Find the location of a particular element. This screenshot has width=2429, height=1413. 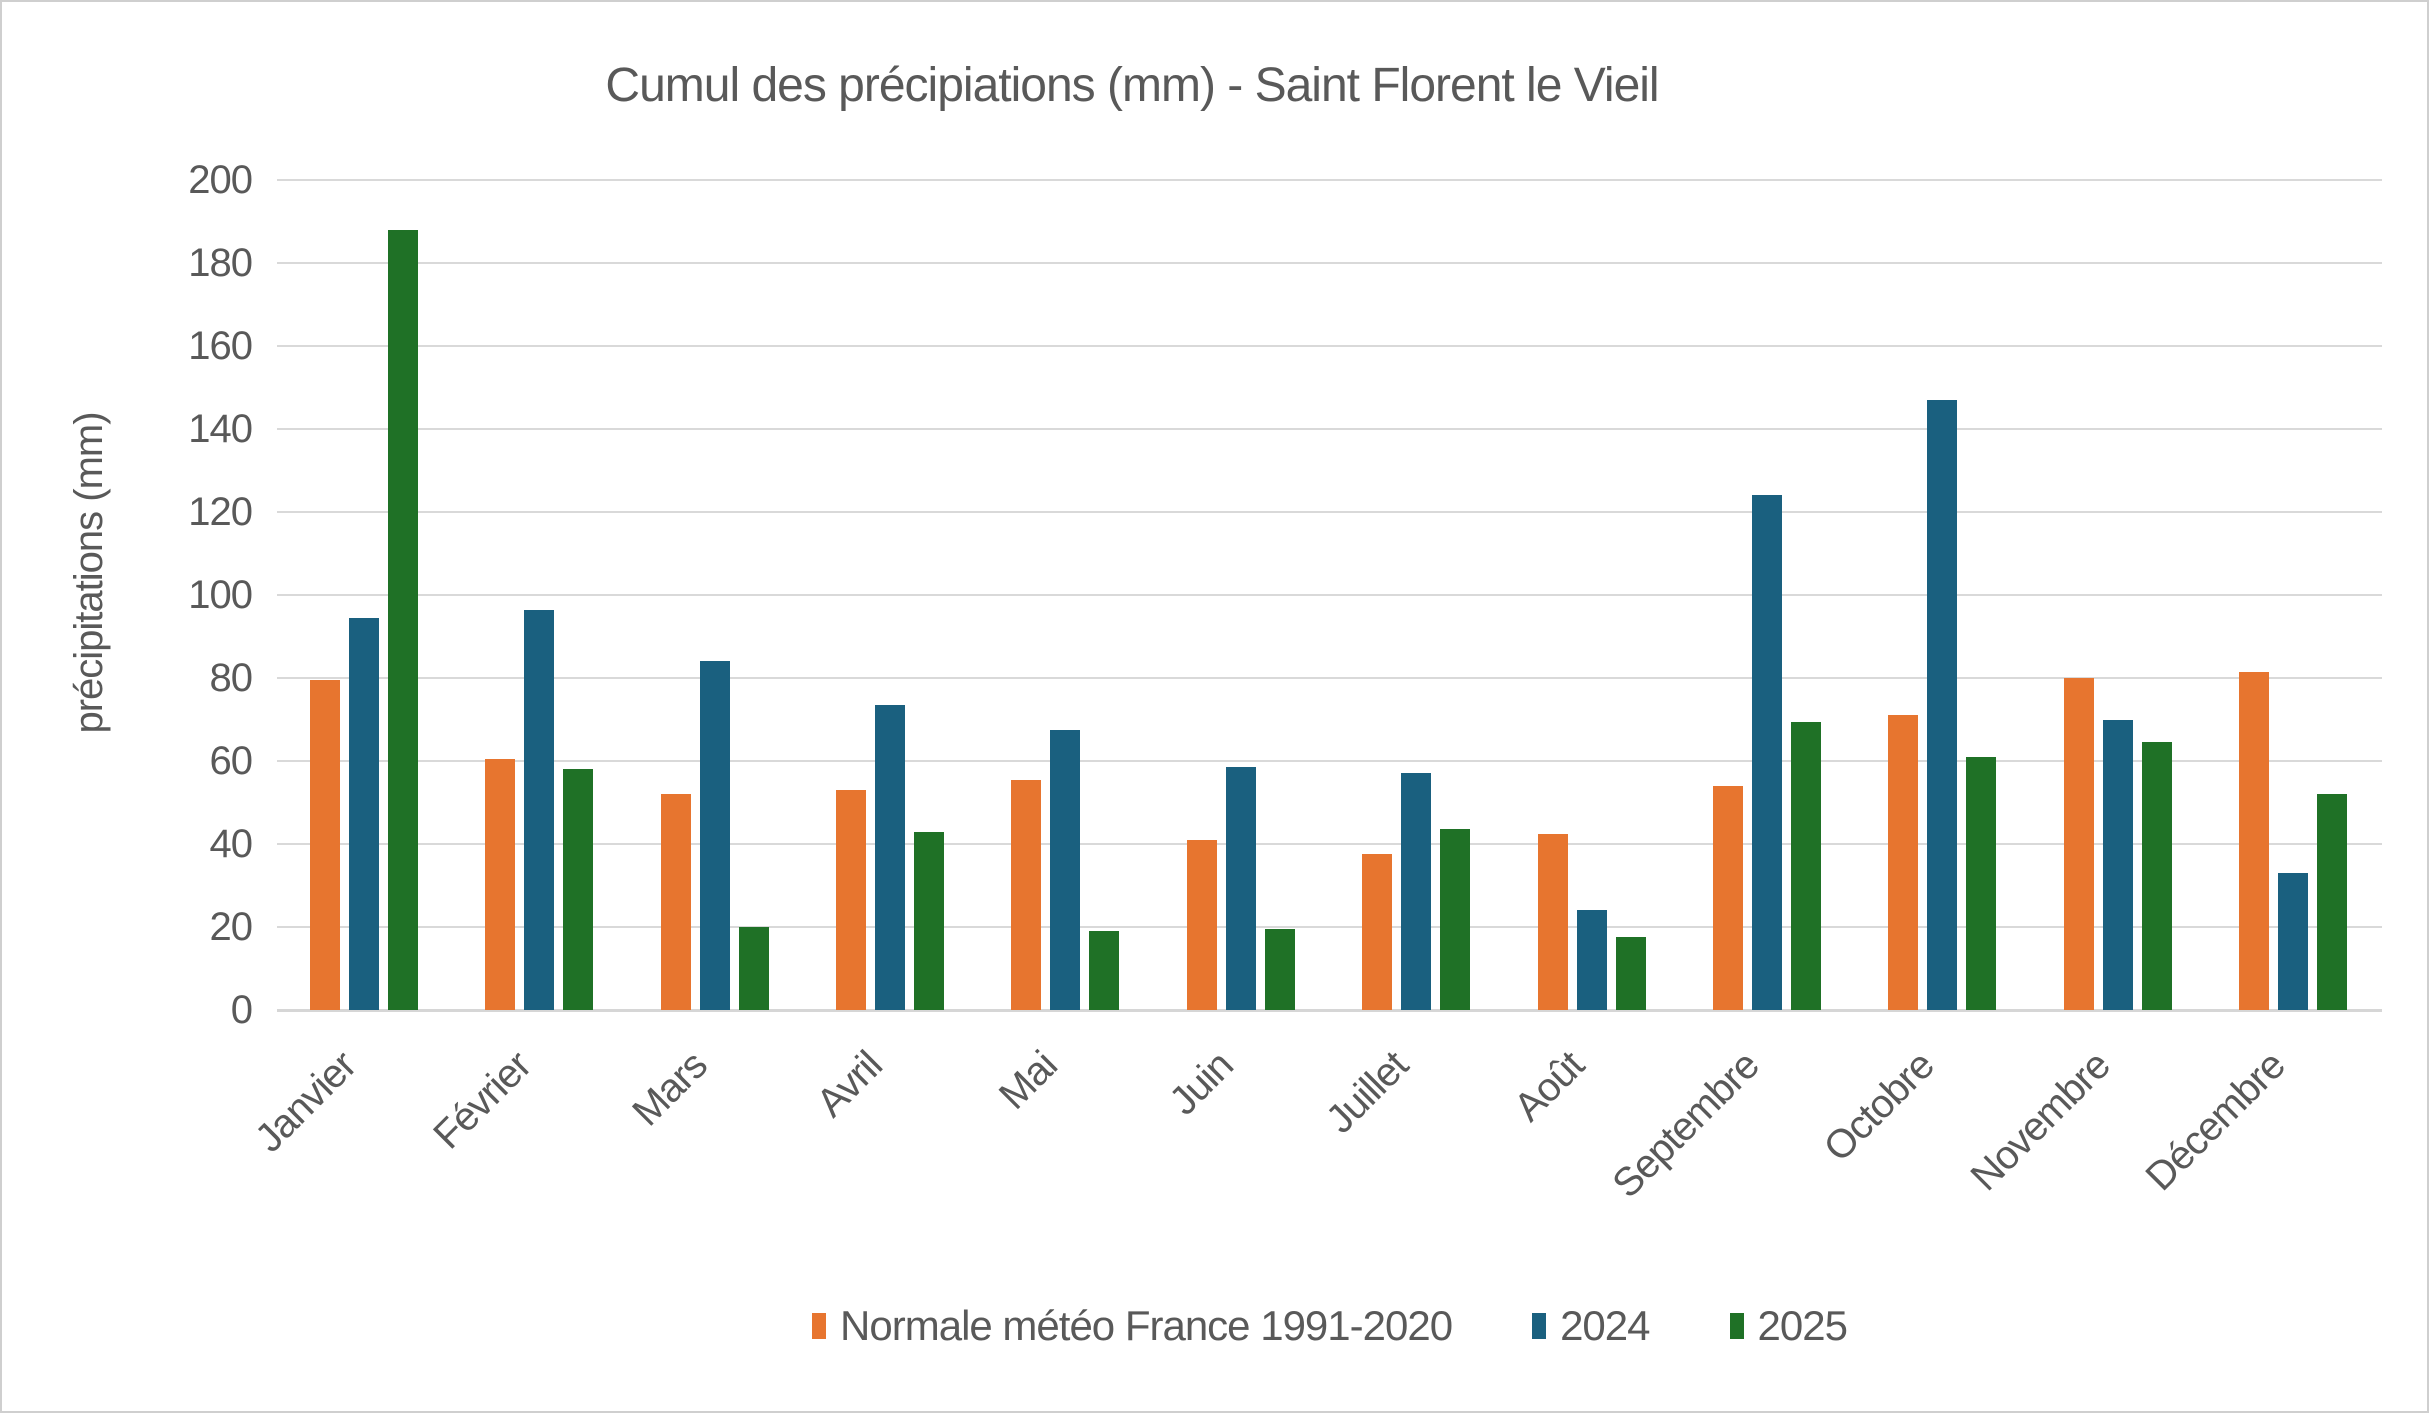

y-tick-label: 140 is located at coordinates (220, 429).